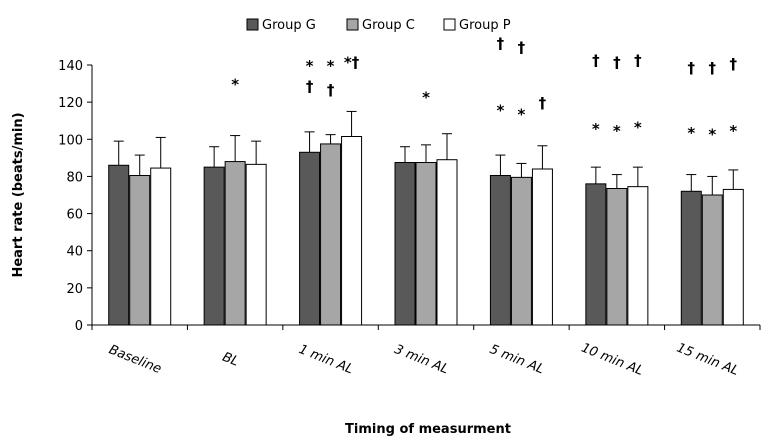  I want to click on y-tick-label: 120, so click(70, 103).